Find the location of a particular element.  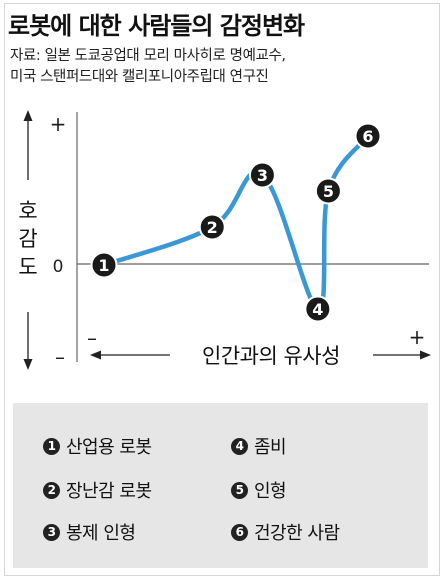

legend-item-6: 6 건강한 사람 is located at coordinates (285, 532).